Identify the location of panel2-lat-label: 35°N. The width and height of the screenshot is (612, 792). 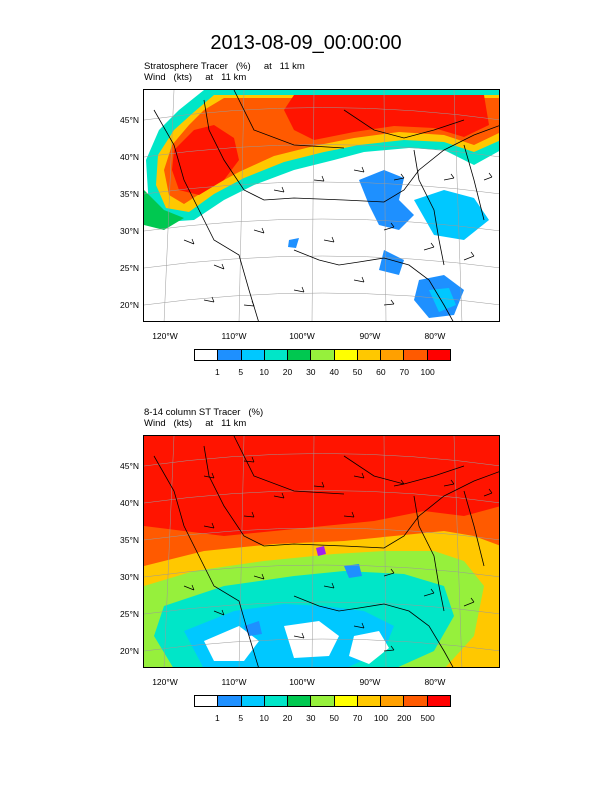
(121, 540).